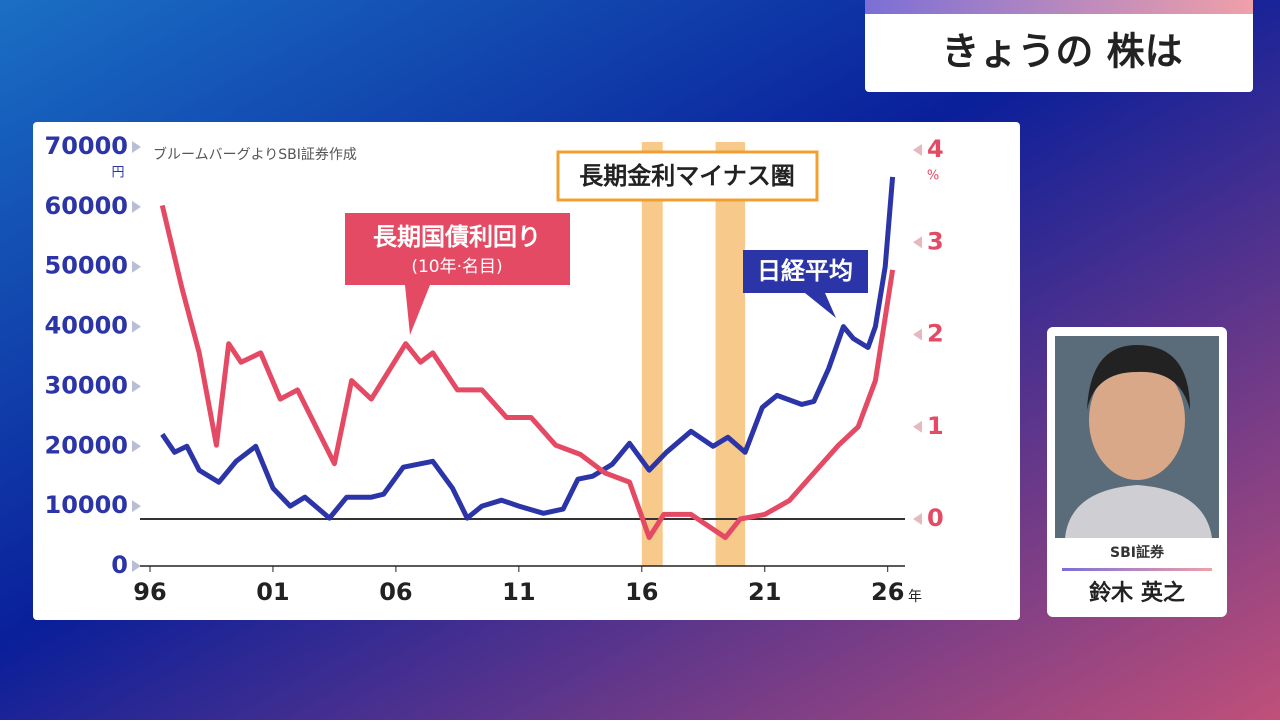  Describe the element at coordinates (641, 592) in the screenshot. I see `x-tick-label: 16` at that location.